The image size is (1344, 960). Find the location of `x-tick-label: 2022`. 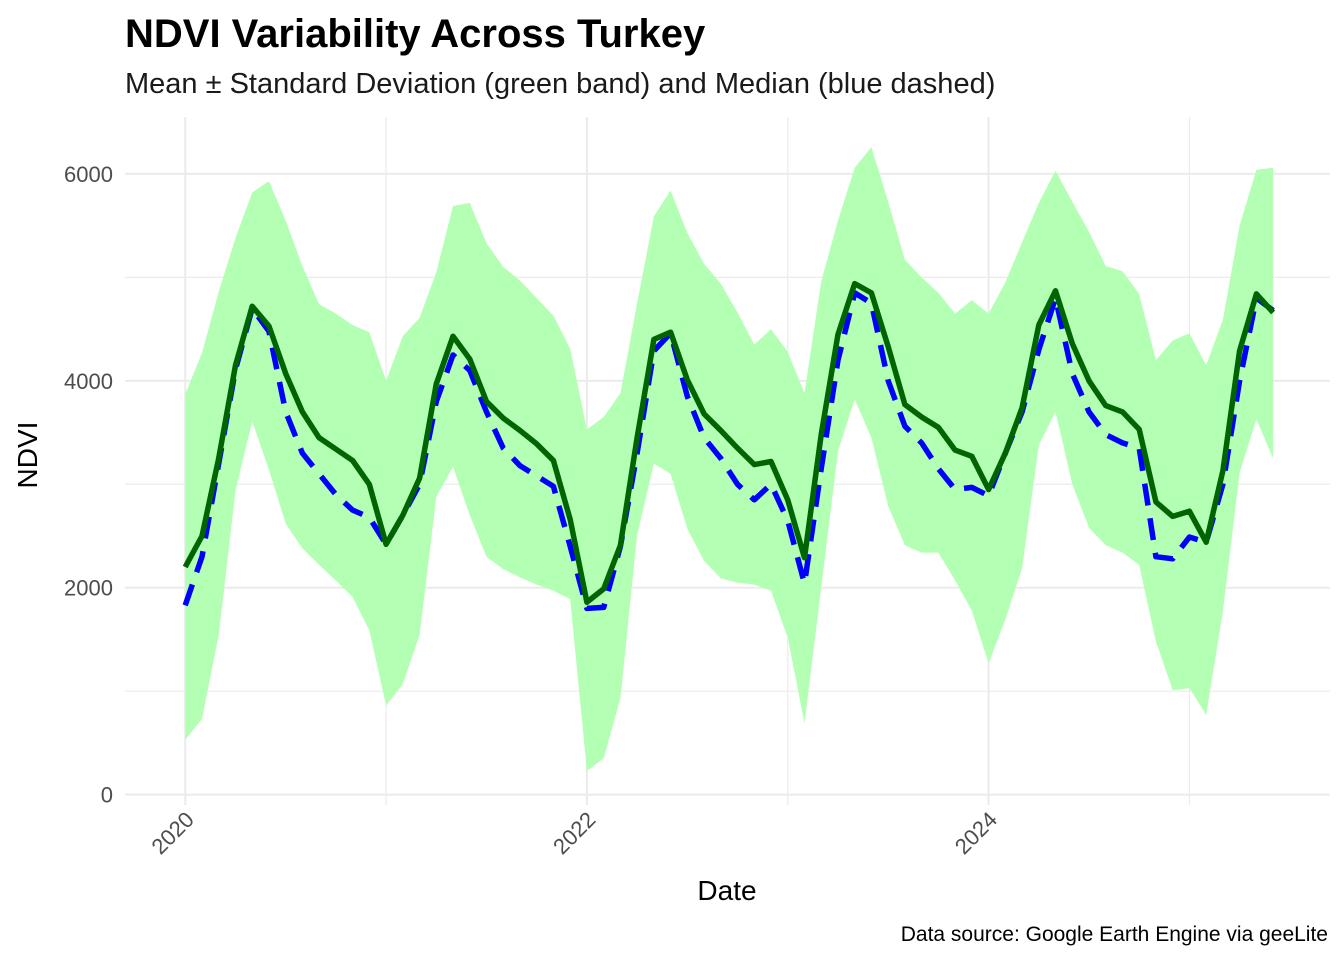

x-tick-label: 2022 is located at coordinates (574, 833).